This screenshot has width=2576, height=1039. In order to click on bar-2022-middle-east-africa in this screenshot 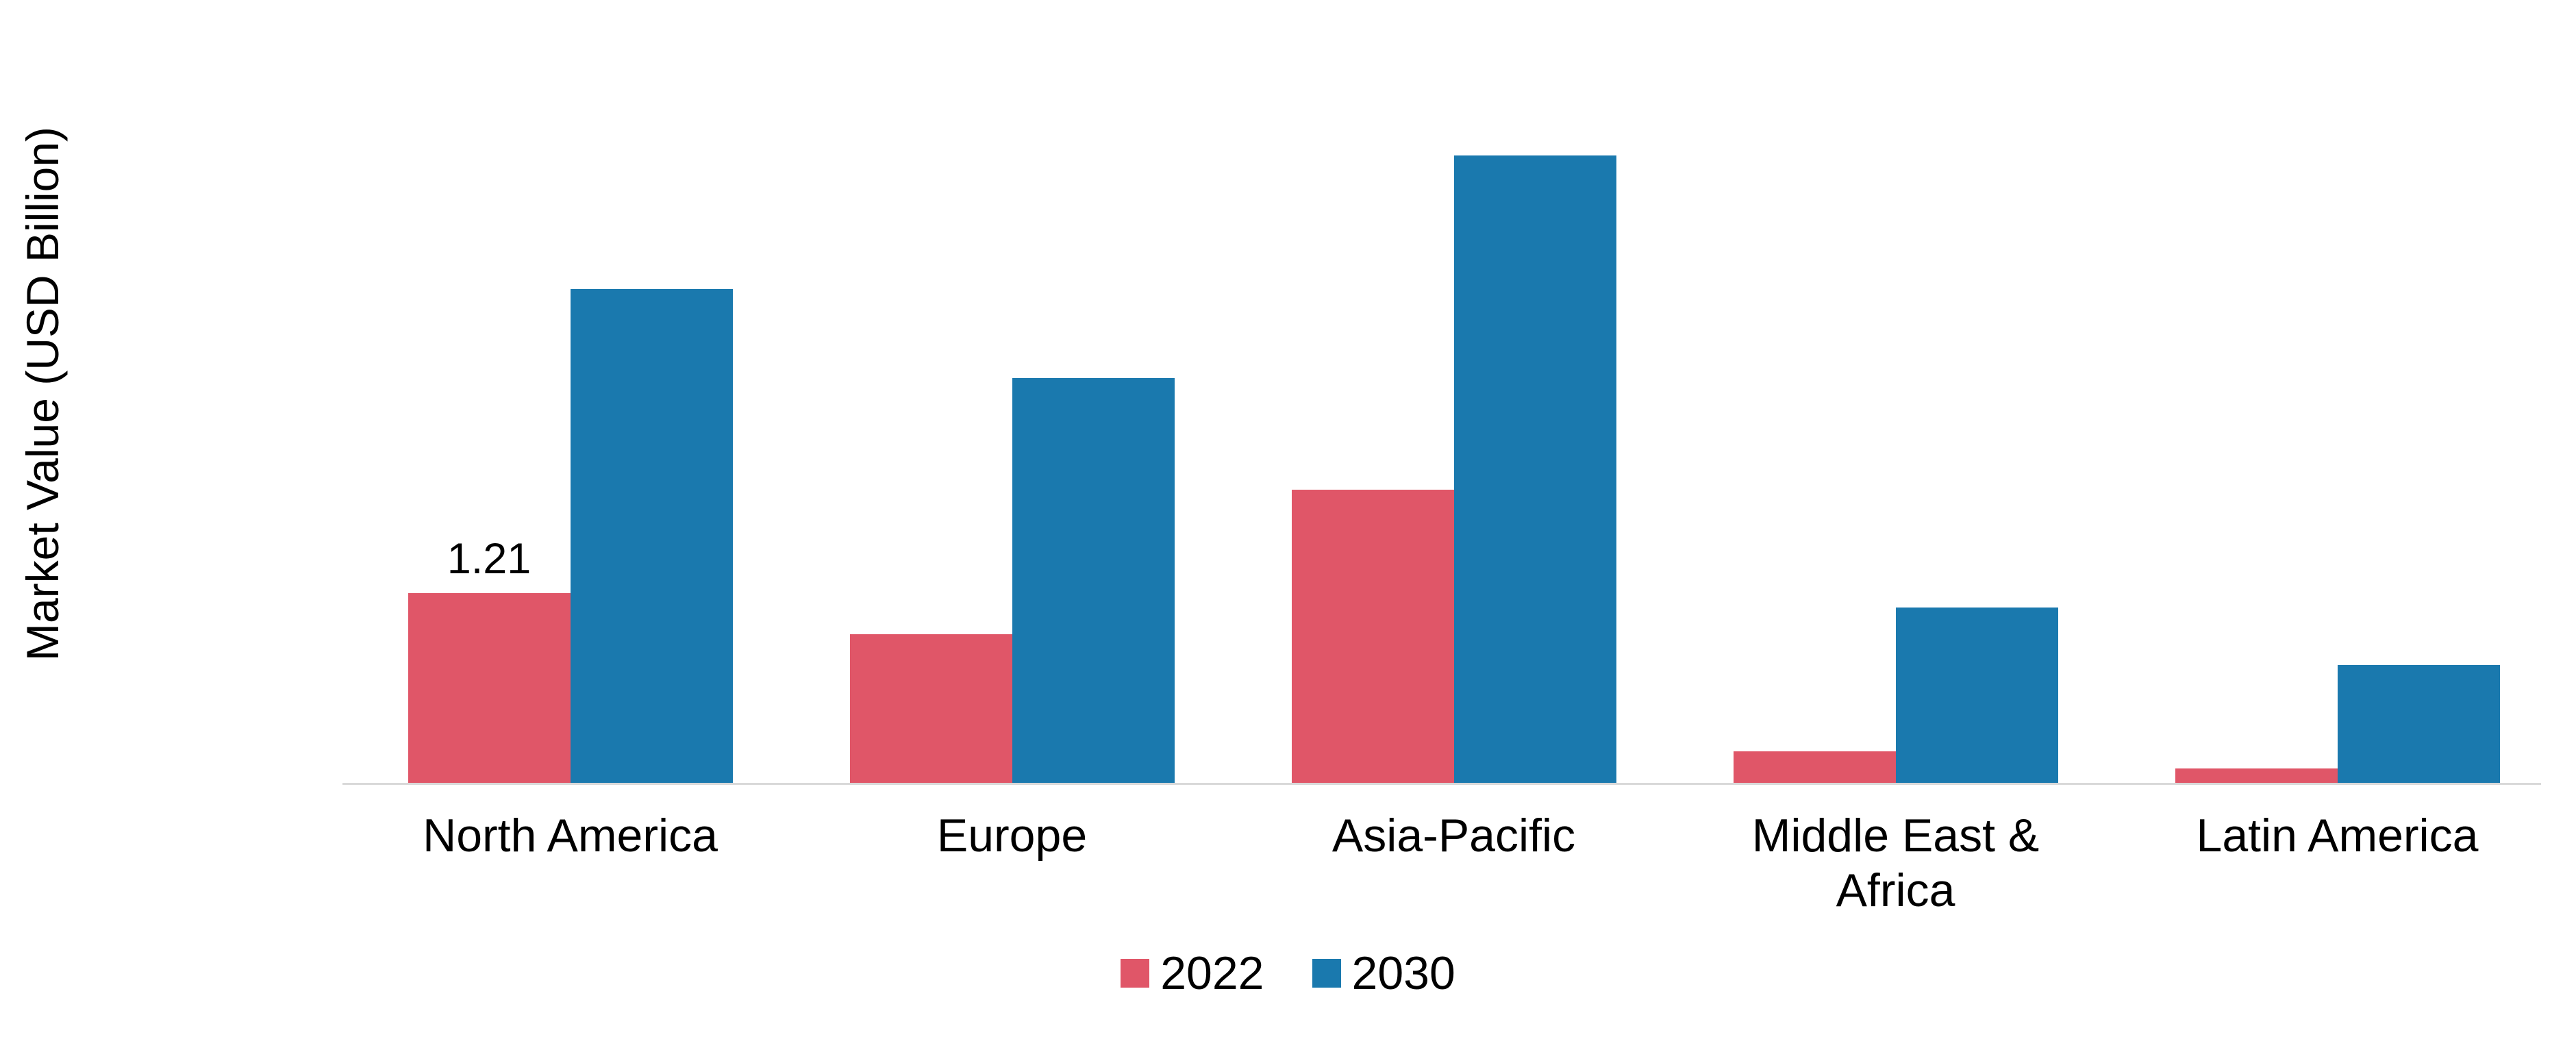, I will do `click(1814, 767)`.